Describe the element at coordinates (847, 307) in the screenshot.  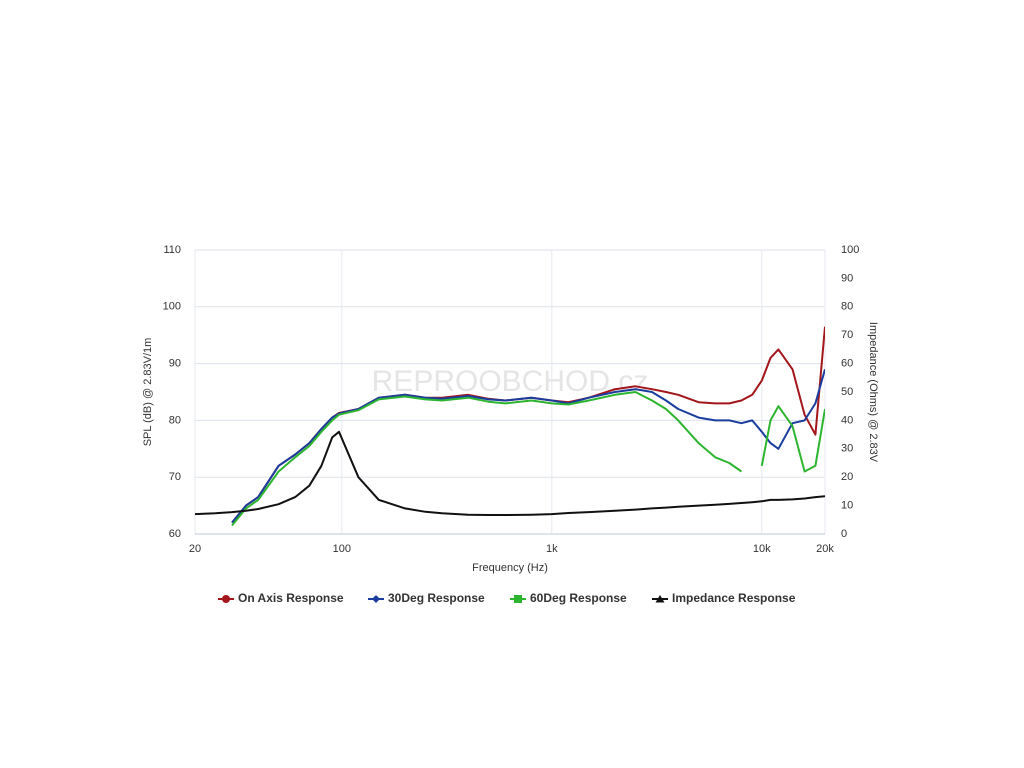
I see `y2-tick-label: 80` at that location.